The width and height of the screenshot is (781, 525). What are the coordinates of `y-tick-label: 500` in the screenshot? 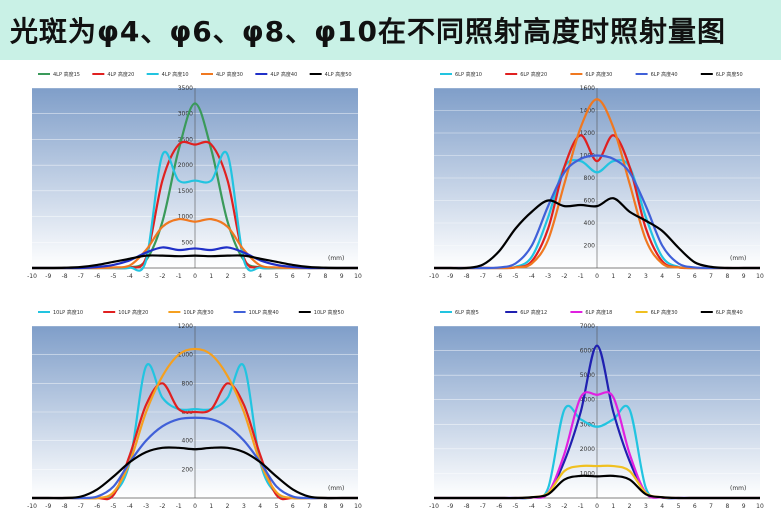 It's located at (188, 242).